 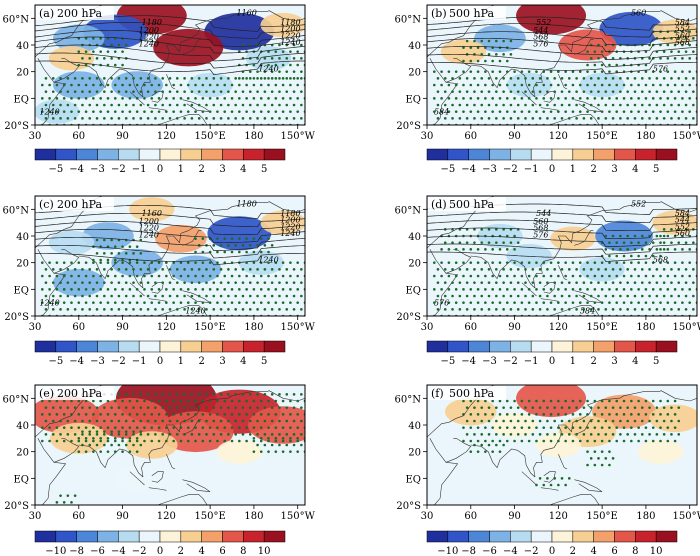 What do you see at coordinates (558, 136) in the screenshot?
I see `x-tick-label: 120` at bounding box center [558, 136].